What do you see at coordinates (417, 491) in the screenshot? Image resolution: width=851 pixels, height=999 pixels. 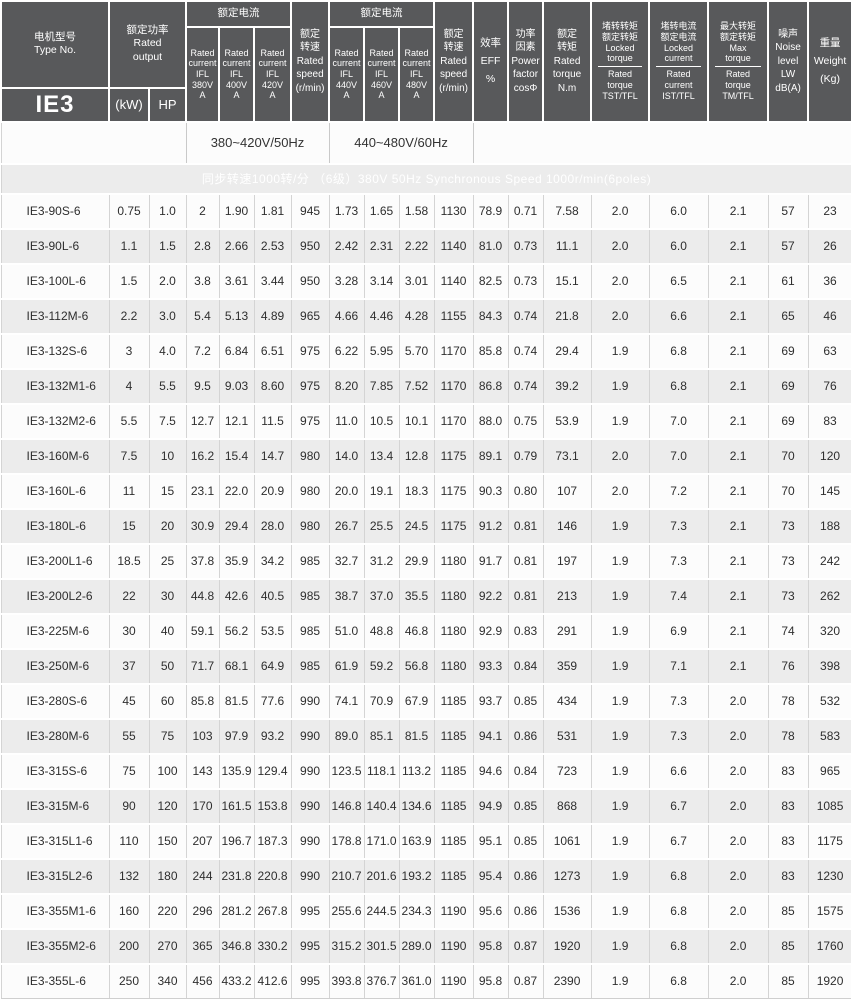 I see `value-cell: 18.3` at bounding box center [417, 491].